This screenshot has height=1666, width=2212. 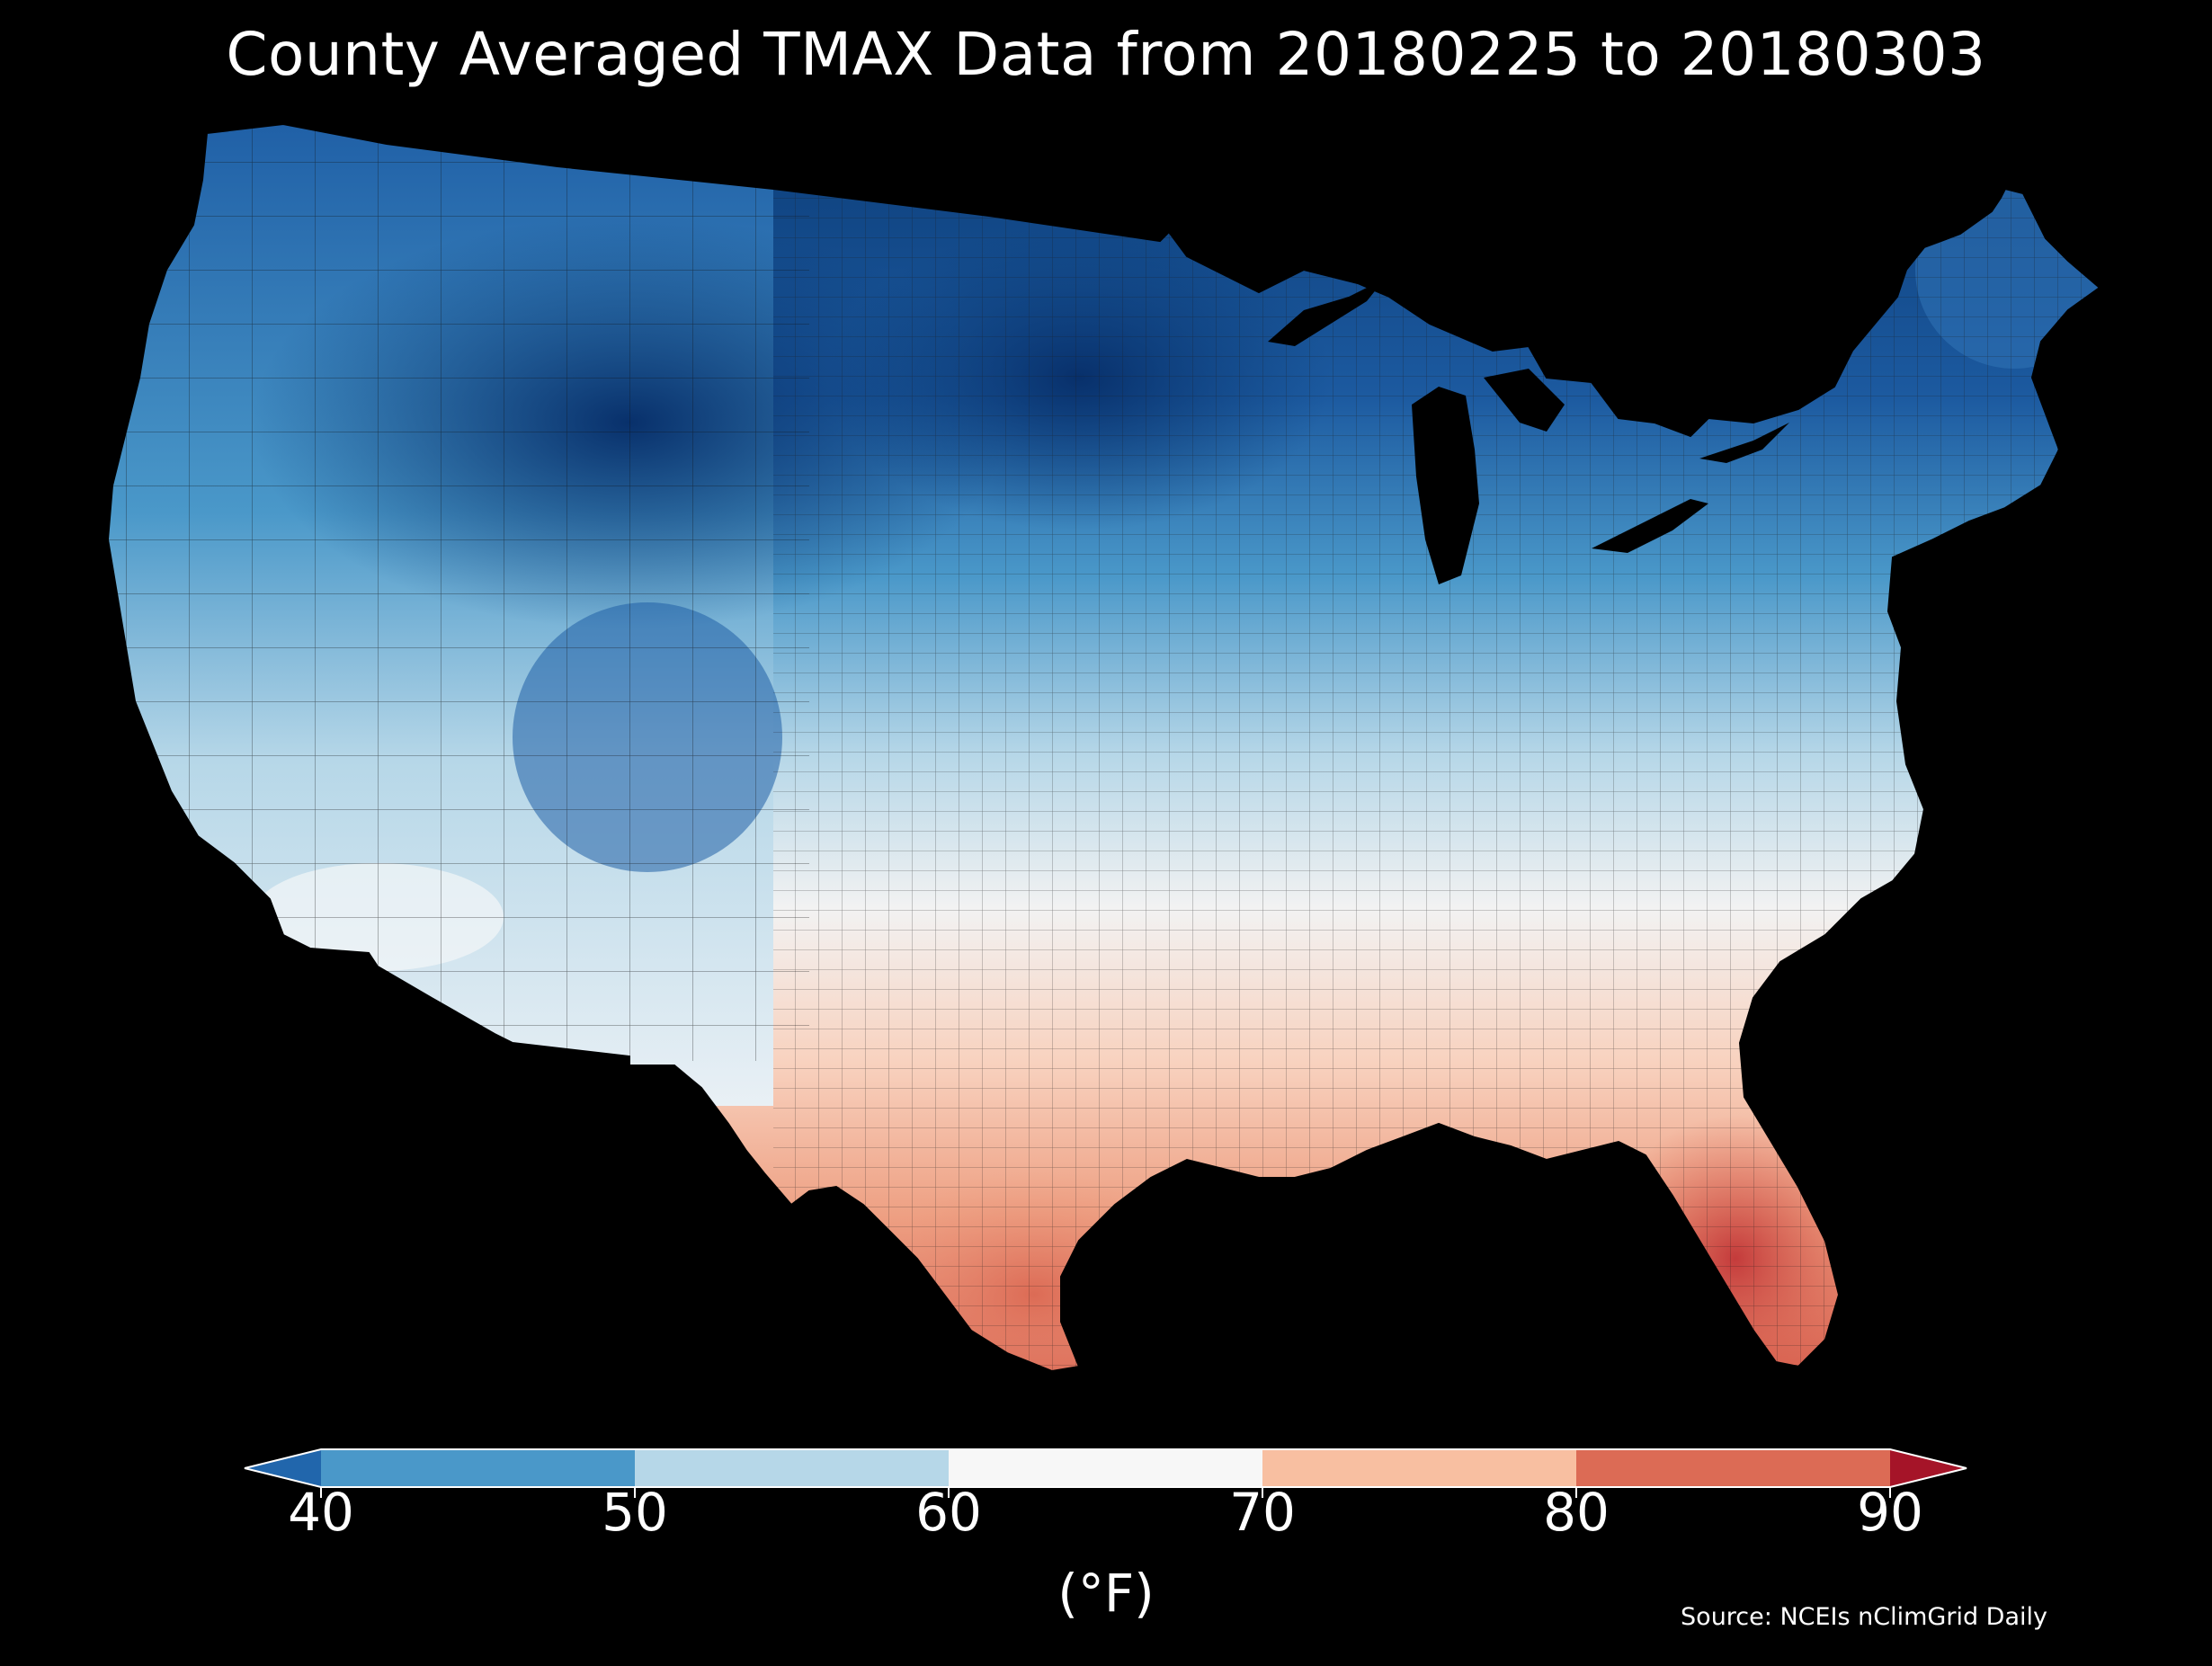 What do you see at coordinates (283, 1468) in the screenshot?
I see `colorbar-extend-min` at bounding box center [283, 1468].